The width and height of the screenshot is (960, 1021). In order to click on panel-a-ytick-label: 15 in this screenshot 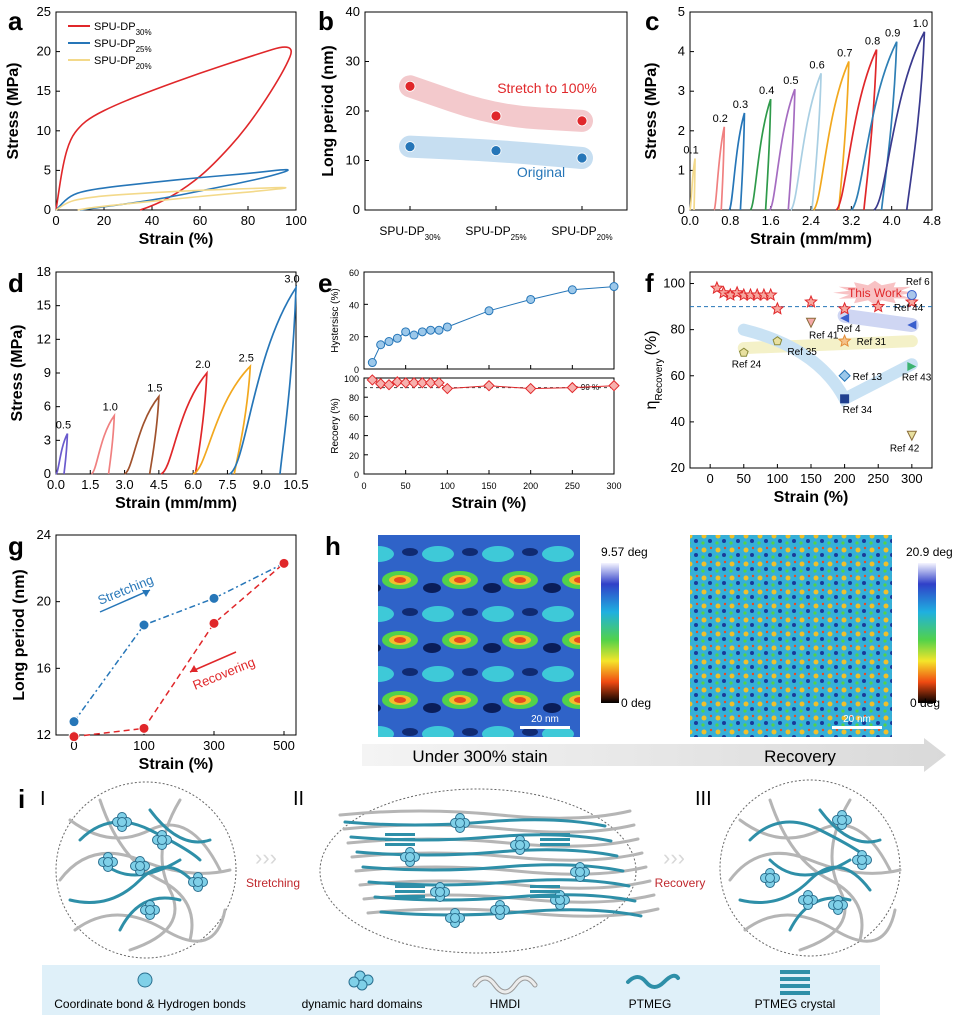, I will do `click(44, 90)`.